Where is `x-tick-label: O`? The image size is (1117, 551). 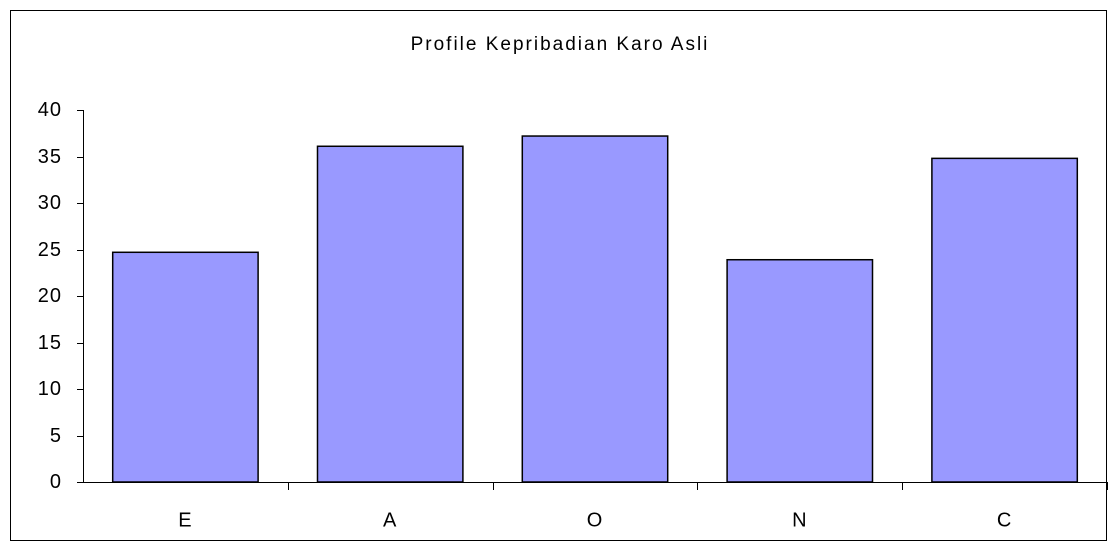
x-tick-label: O is located at coordinates (595, 520).